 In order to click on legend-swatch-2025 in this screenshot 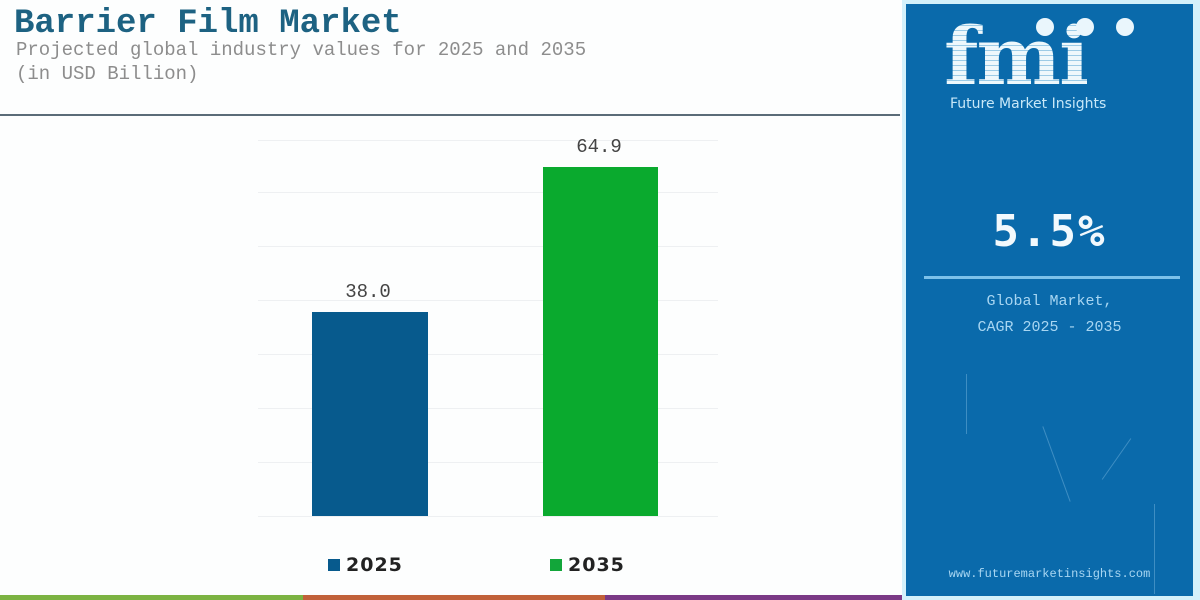, I will do `click(334, 565)`.